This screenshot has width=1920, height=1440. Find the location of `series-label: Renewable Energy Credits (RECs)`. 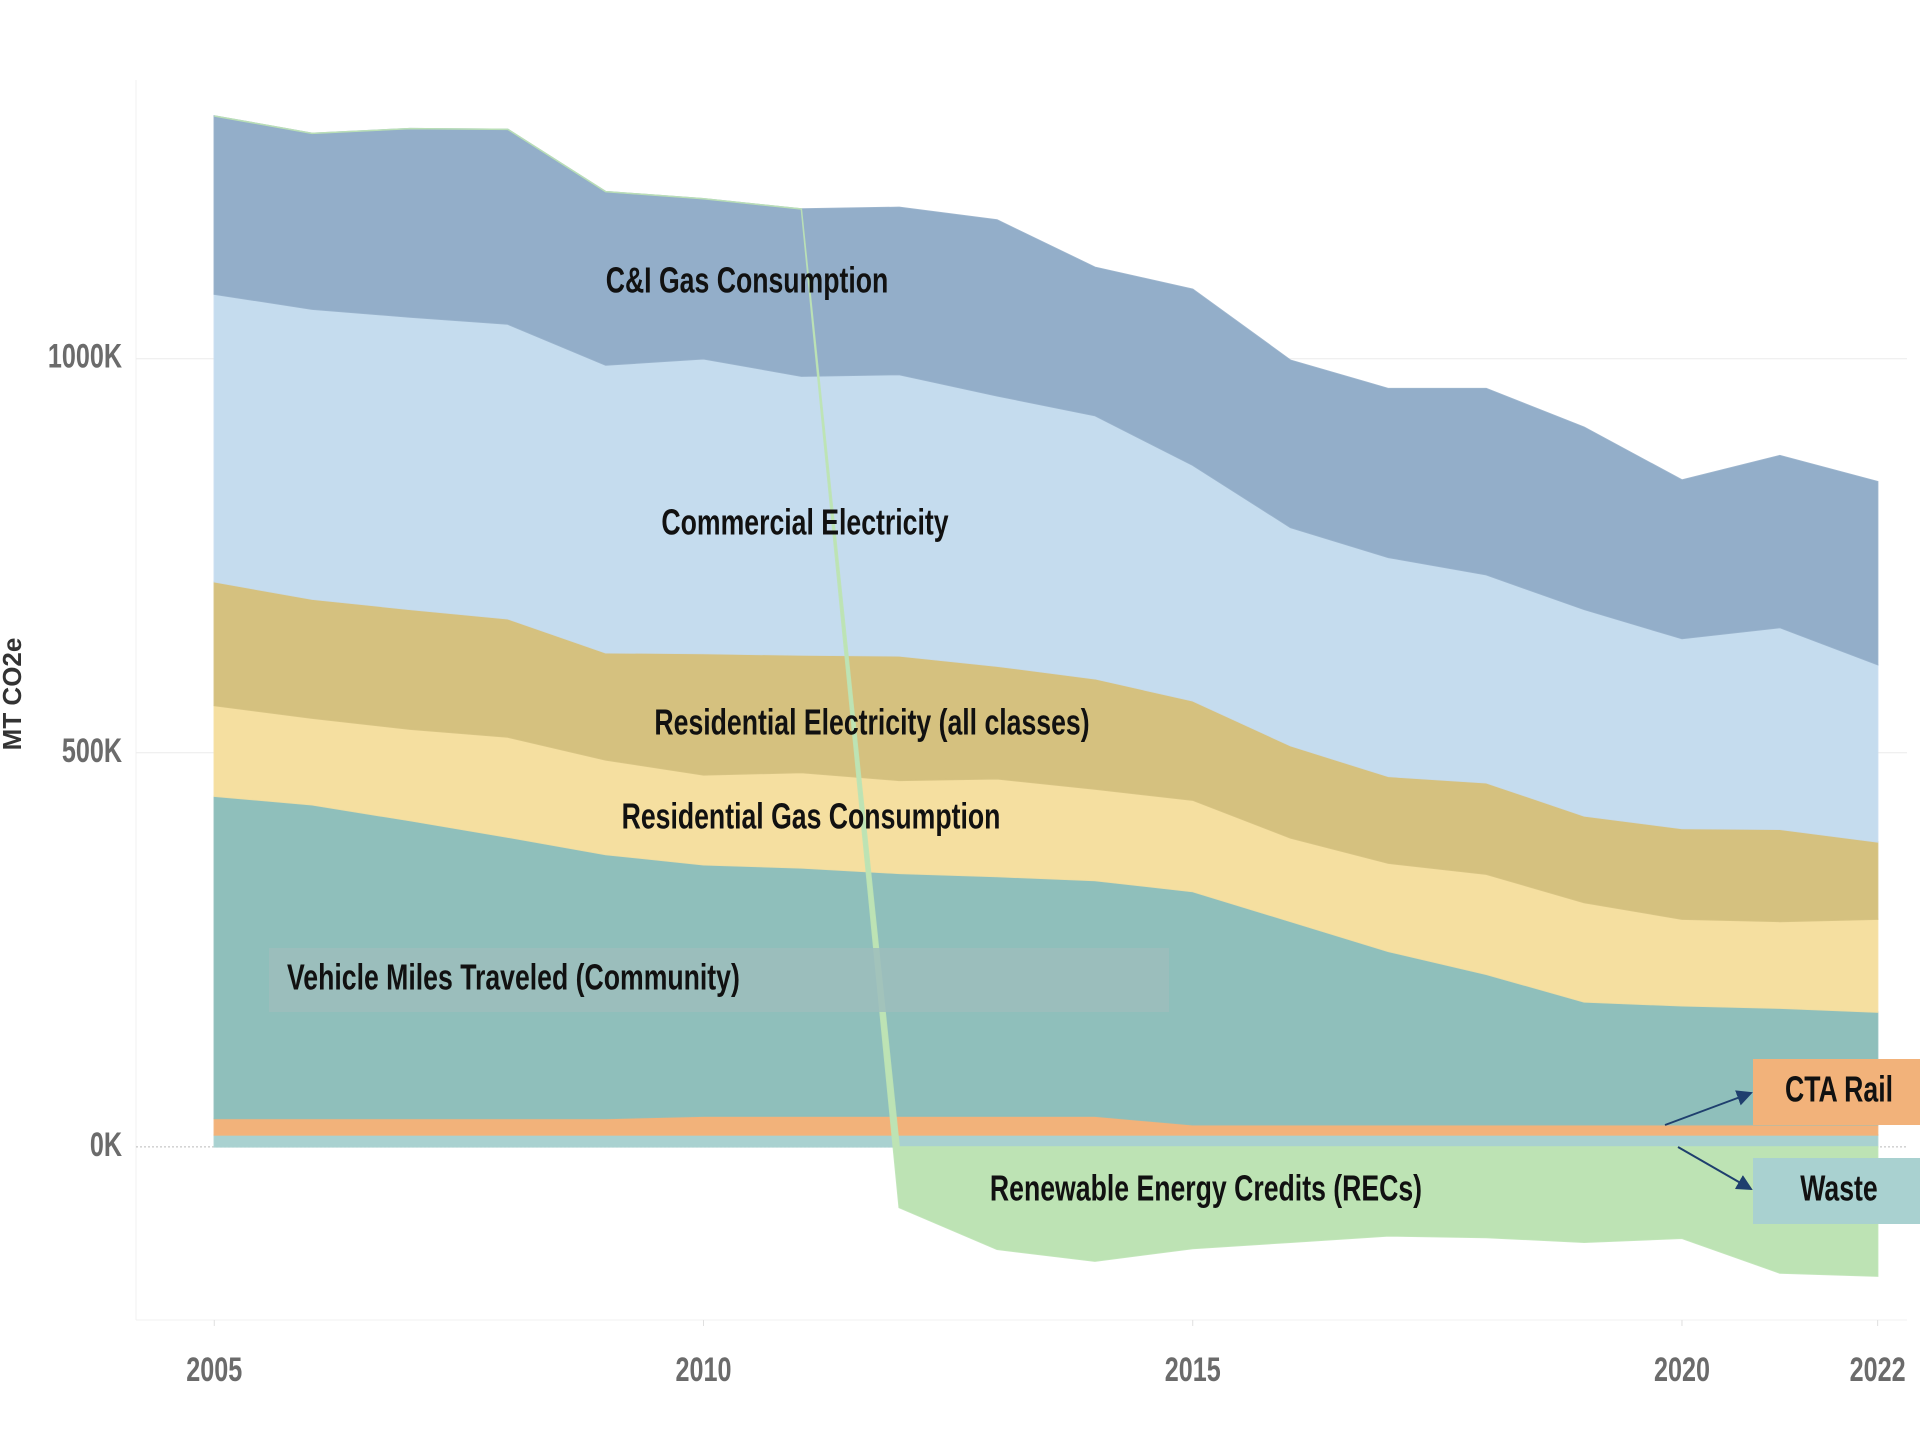

series-label: Renewable Energy Credits (RECs) is located at coordinates (1206, 1188).